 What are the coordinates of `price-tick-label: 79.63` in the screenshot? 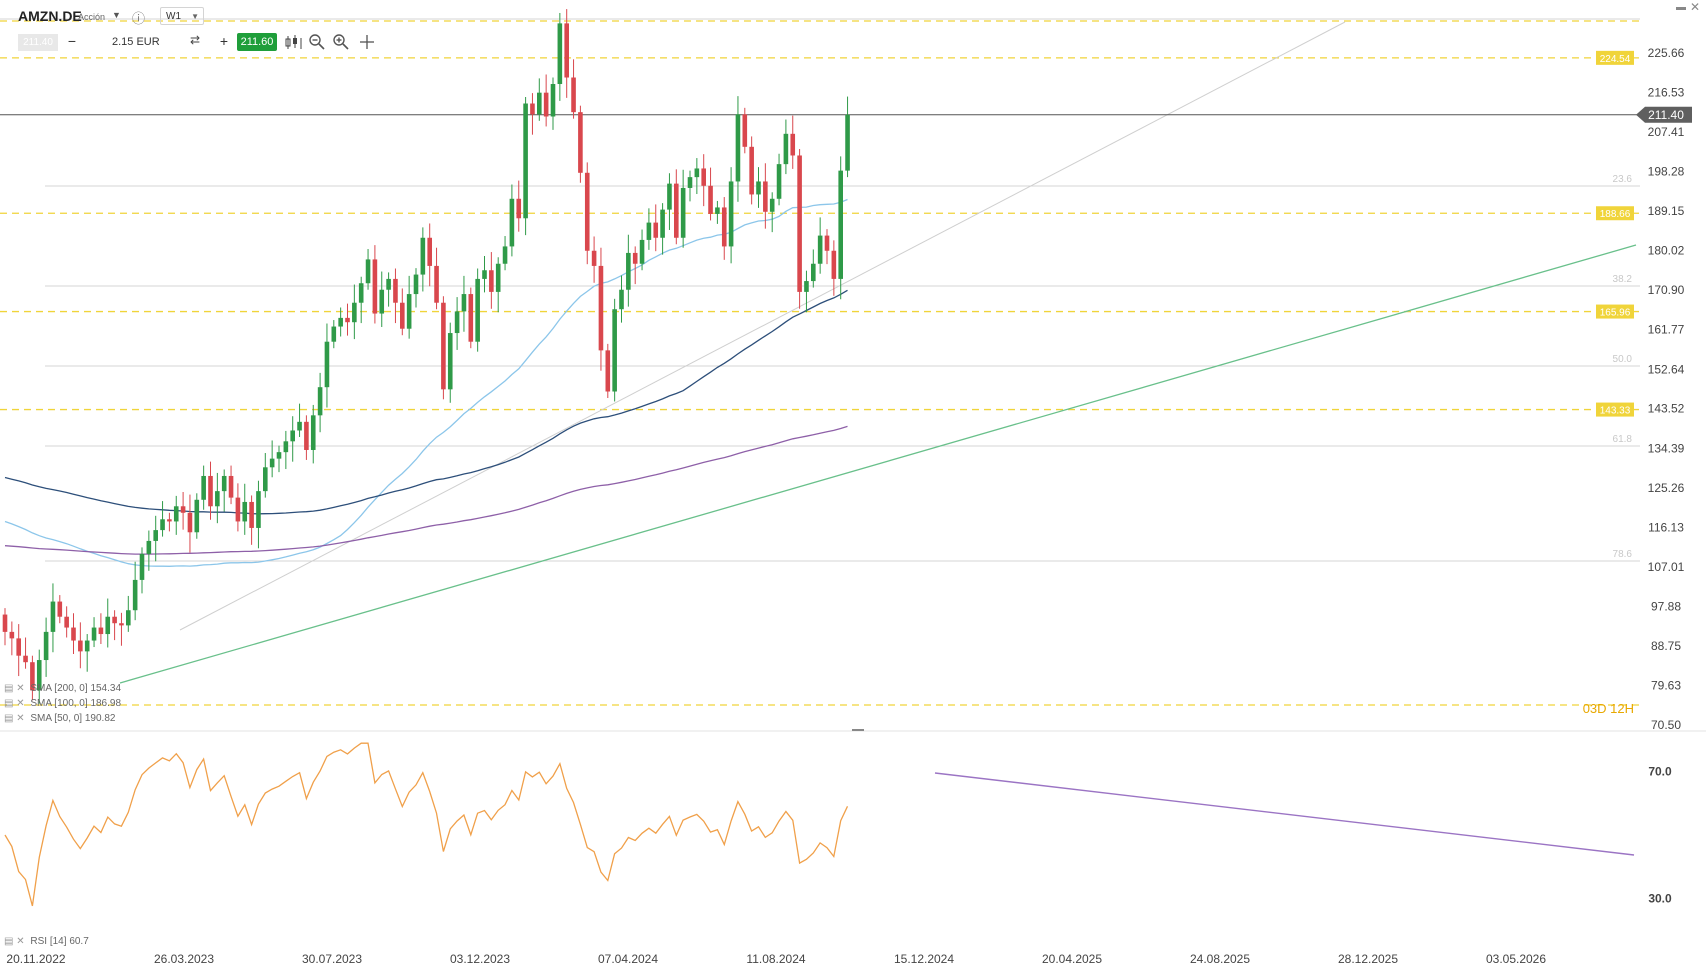 It's located at (1666, 685).